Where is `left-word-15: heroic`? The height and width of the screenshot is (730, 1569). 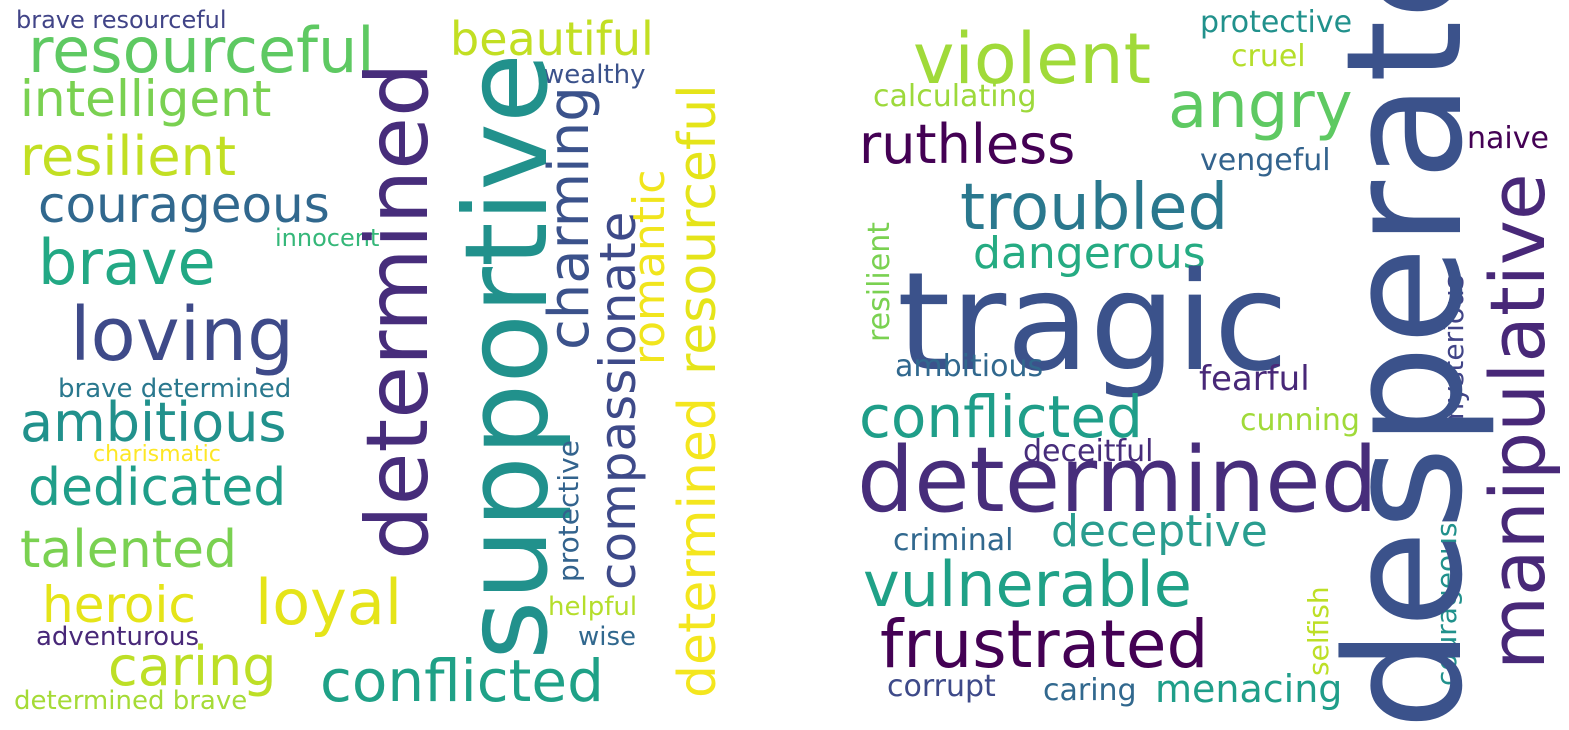 left-word-15: heroic is located at coordinates (119, 605).